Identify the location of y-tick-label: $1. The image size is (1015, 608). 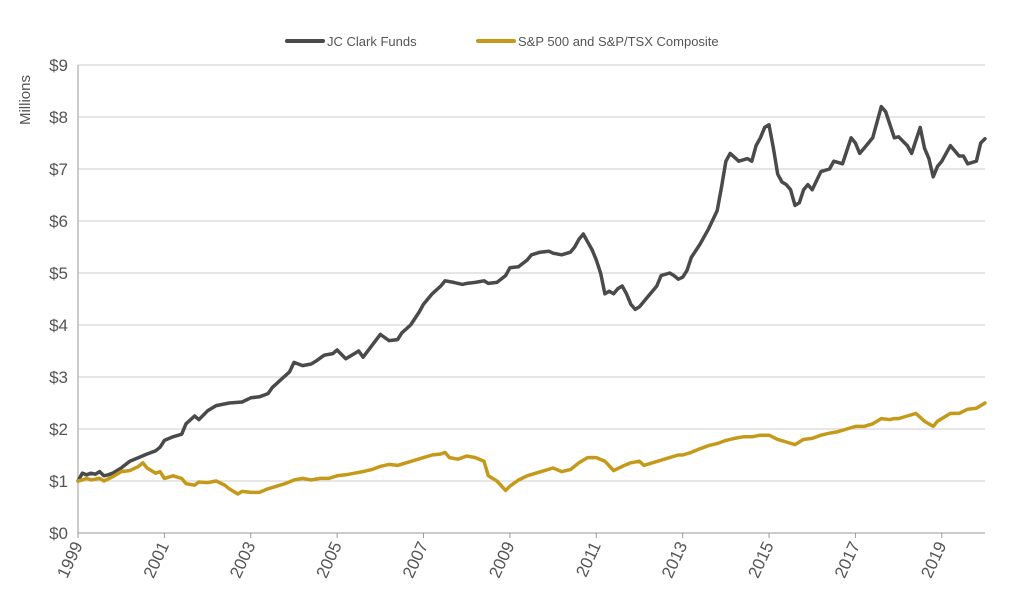
(58, 481).